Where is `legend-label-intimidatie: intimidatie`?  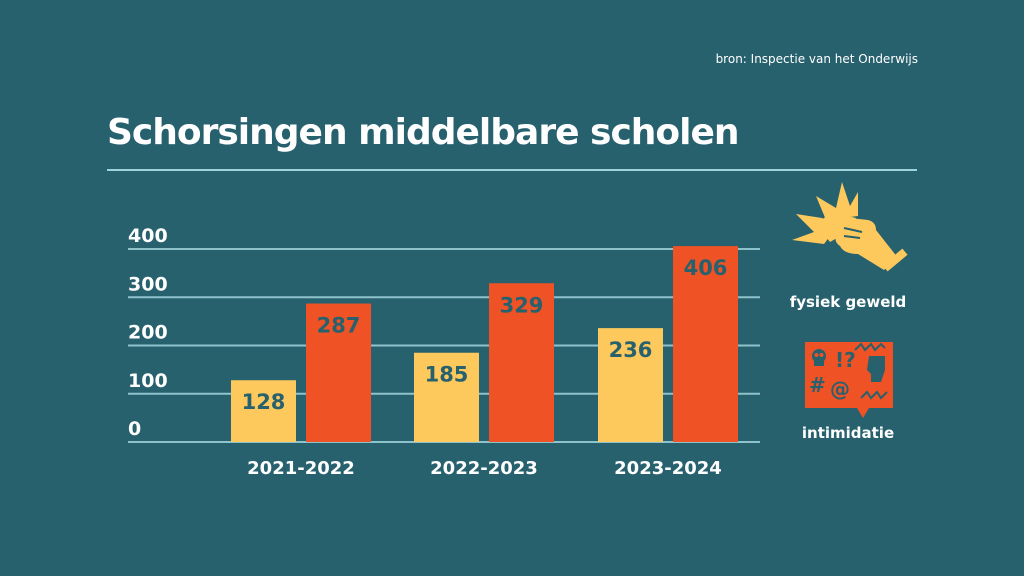 legend-label-intimidatie: intimidatie is located at coordinates (848, 433).